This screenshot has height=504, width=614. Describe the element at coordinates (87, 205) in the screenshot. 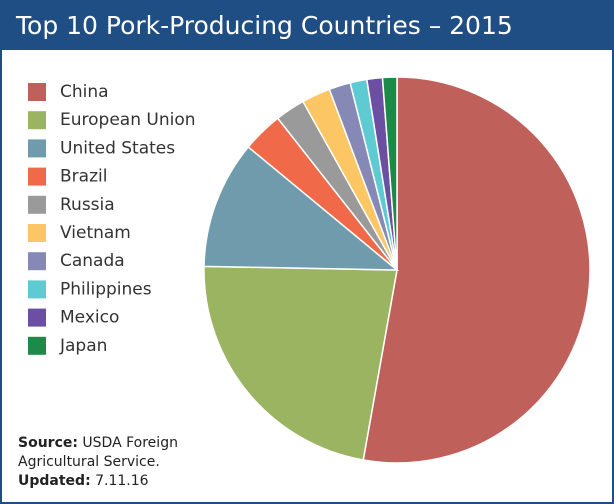

I see `legend-label: Russia` at that location.